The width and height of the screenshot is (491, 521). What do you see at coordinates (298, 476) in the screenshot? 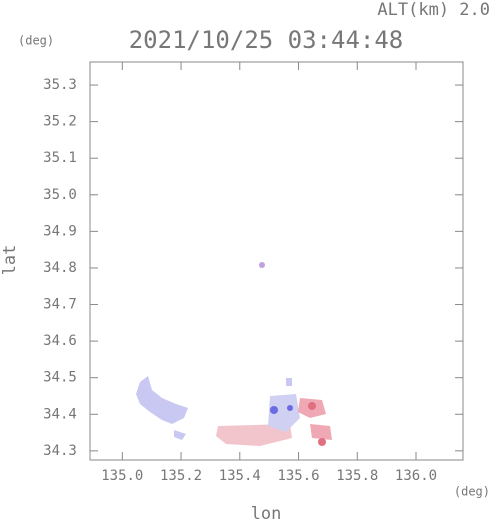
I see `x-tick-label: 135.6` at bounding box center [298, 476].